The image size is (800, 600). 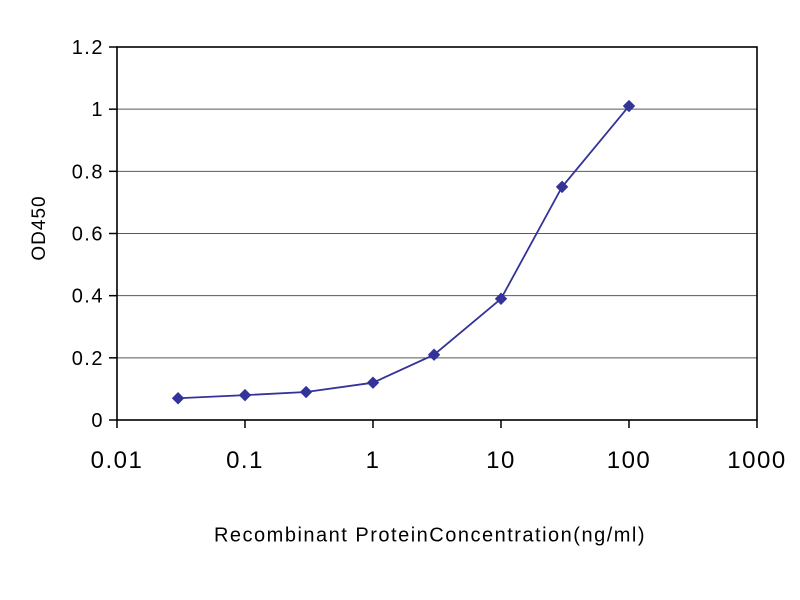 What do you see at coordinates (88, 297) in the screenshot?
I see `y-tick-label: 0.4` at bounding box center [88, 297].